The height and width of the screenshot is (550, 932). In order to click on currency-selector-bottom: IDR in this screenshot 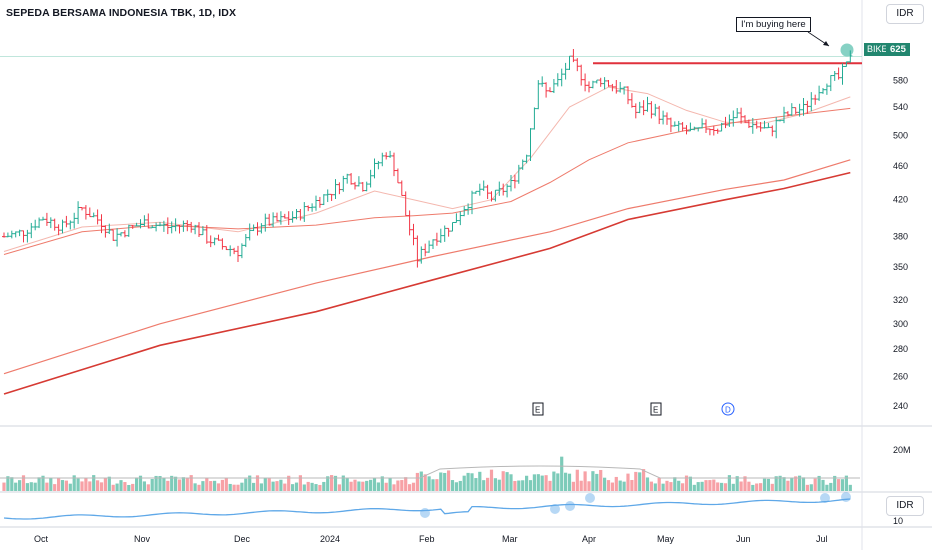, I will do `click(905, 506)`.